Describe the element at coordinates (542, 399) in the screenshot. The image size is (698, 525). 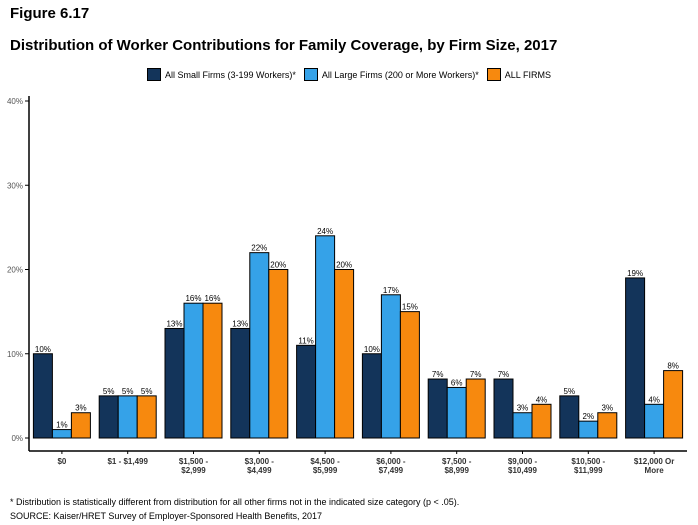
I see `data-label-all: 4%` at that location.